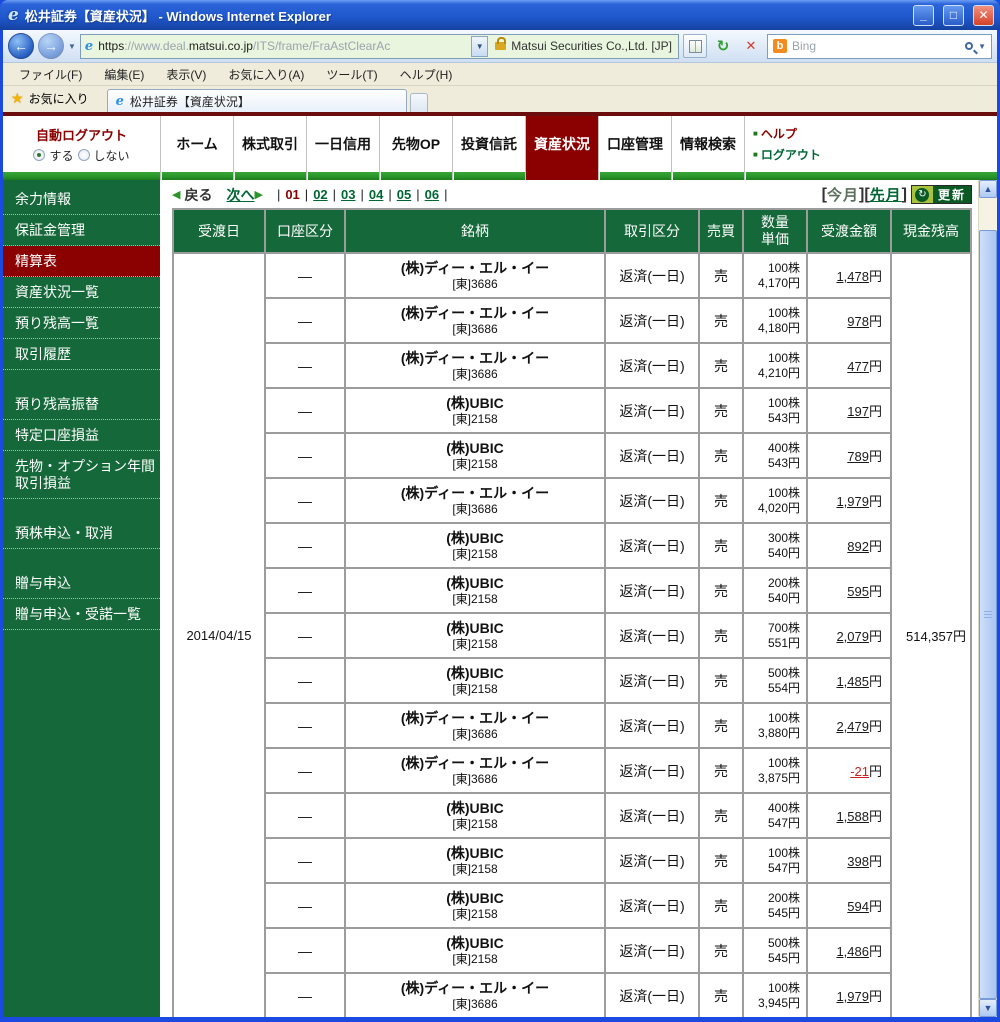 Image resolution: width=1000 pixels, height=1022 pixels. What do you see at coordinates (480, 46) in the screenshot?
I see `address-dropdown-icon: ▼` at bounding box center [480, 46].